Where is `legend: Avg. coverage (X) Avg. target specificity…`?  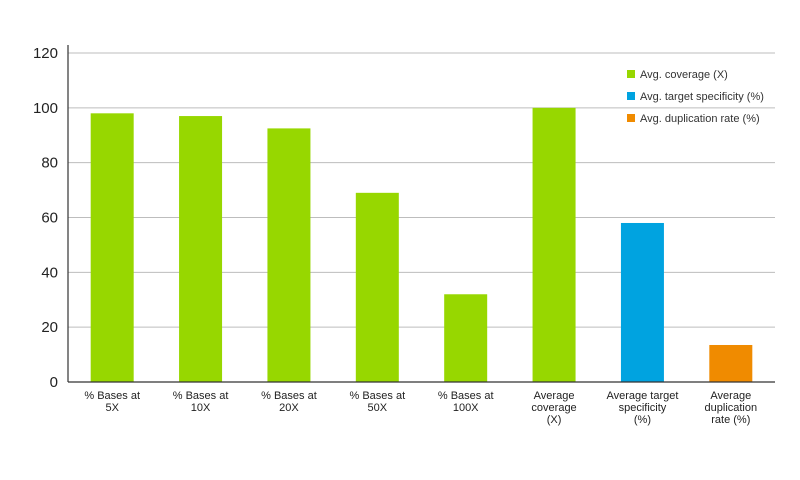
legend: Avg. coverage (X) Avg. target specificity… is located at coordinates (695, 97).